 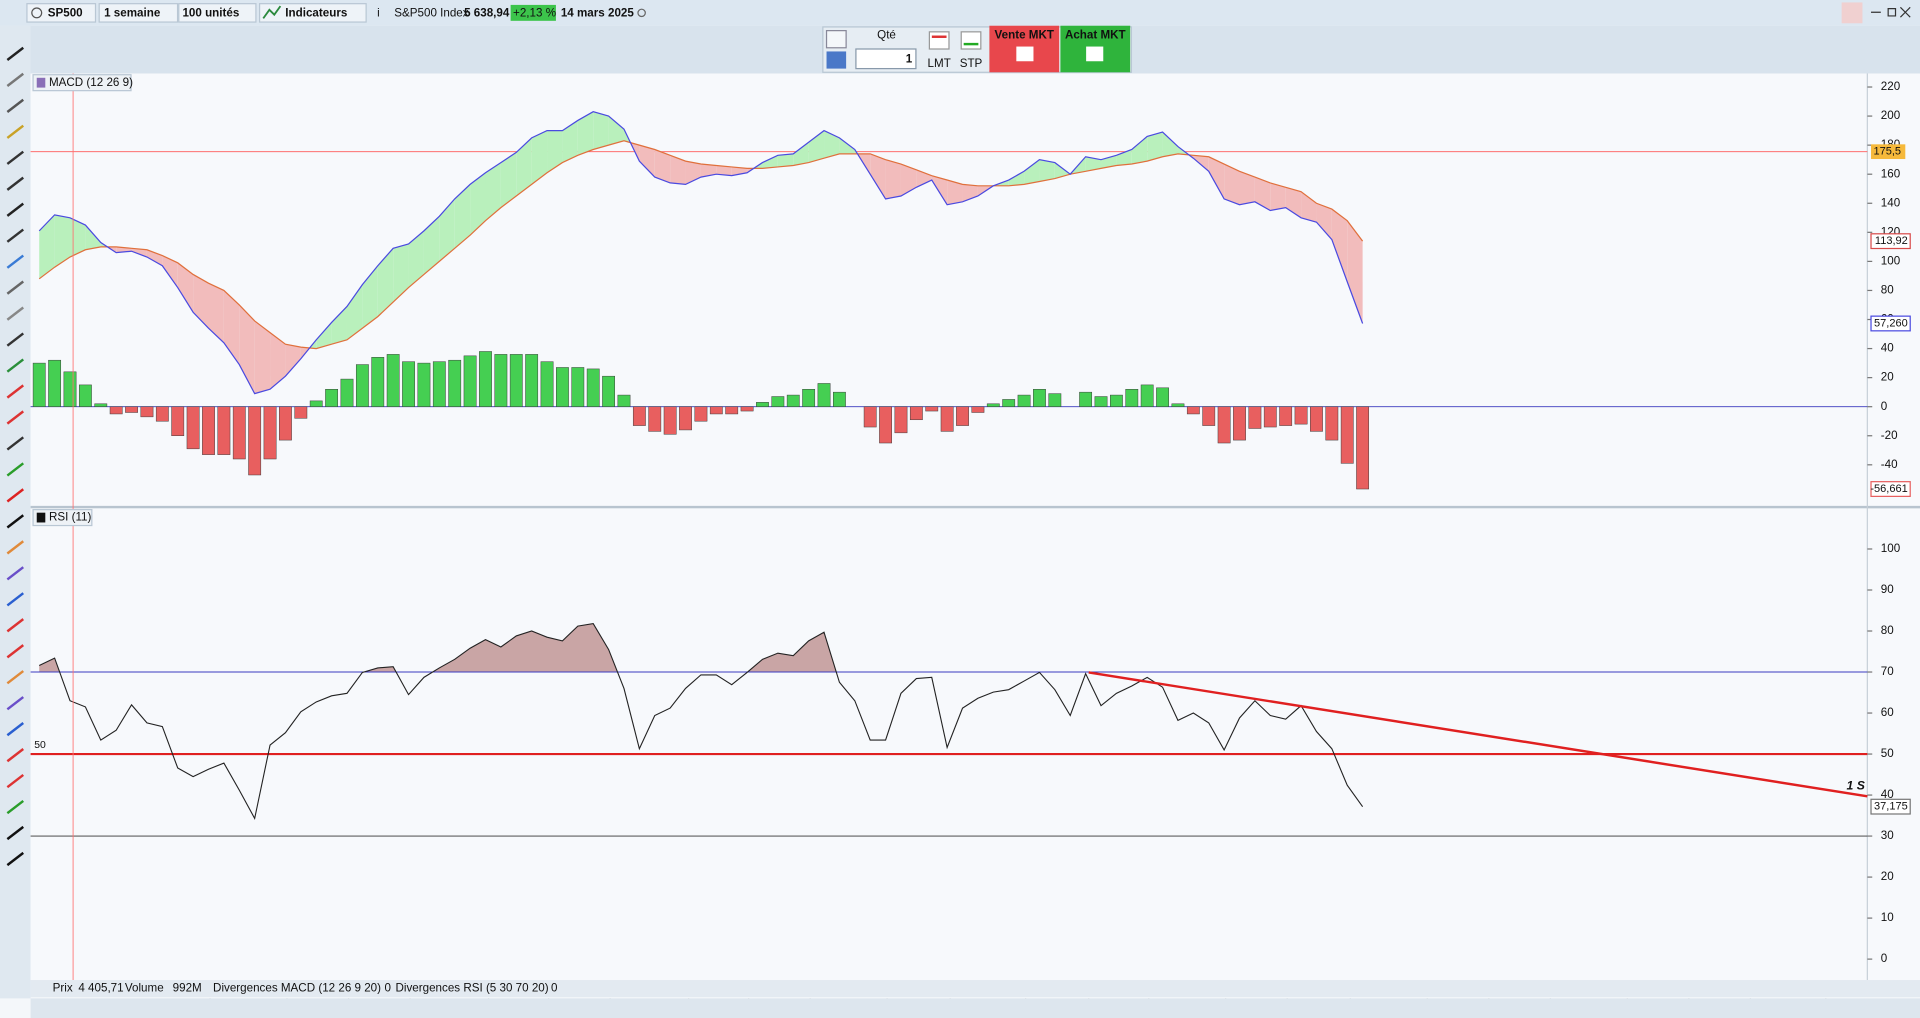 I want to click on period-select, so click(x=138, y=13).